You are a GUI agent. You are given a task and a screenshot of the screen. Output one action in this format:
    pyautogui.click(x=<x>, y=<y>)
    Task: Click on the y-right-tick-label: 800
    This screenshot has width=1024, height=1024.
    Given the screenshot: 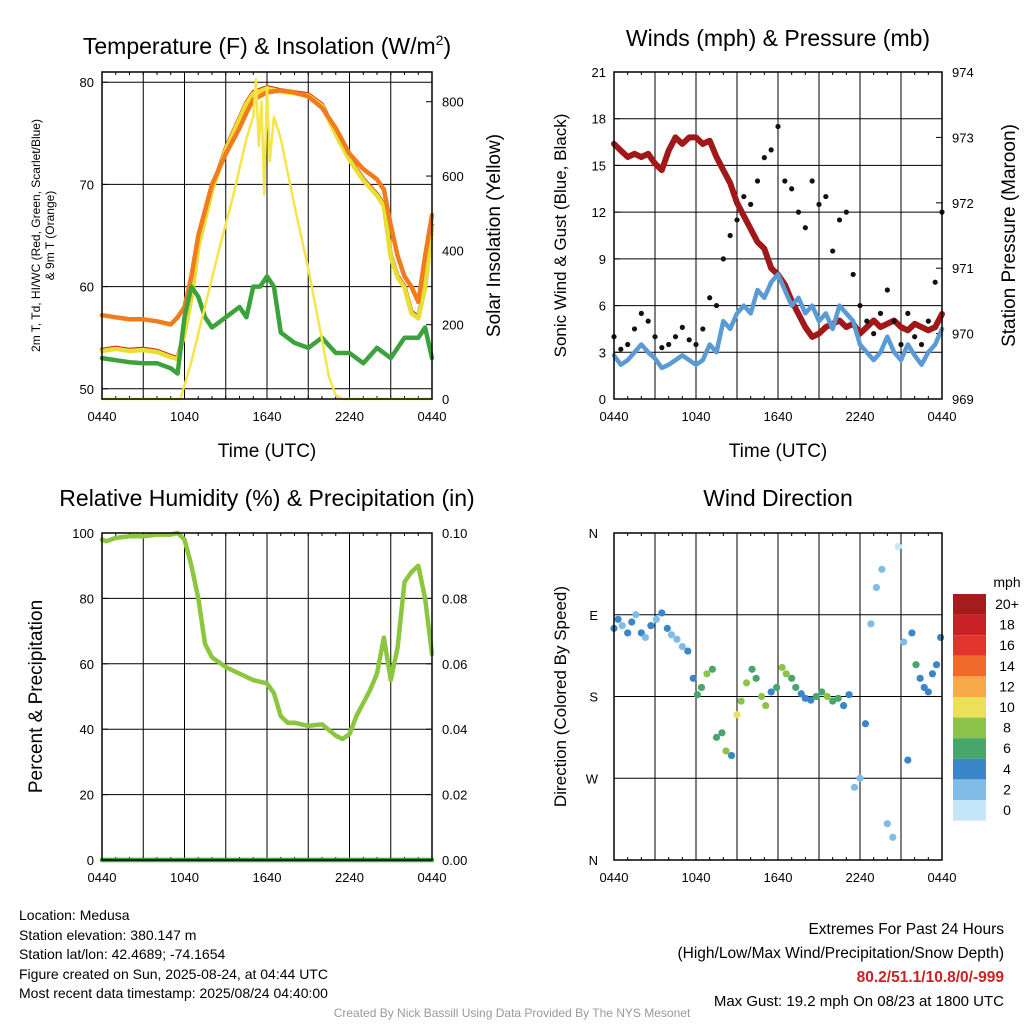 What is the action you would take?
    pyautogui.click(x=453, y=102)
    